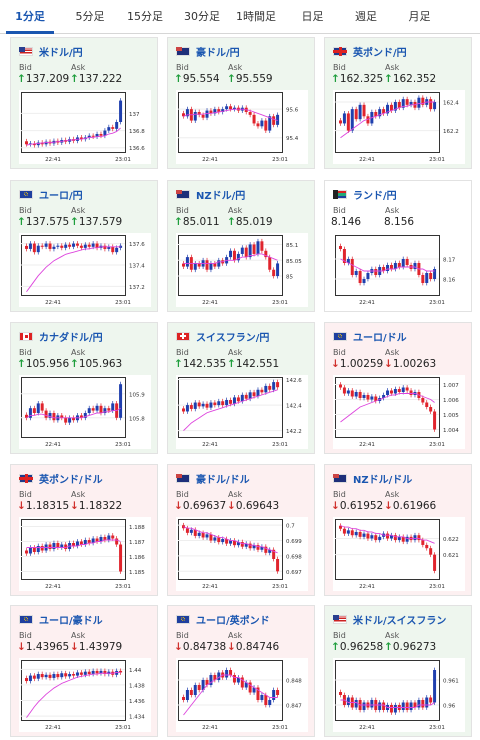  What do you see at coordinates (383, 506) in the screenshot?
I see `price-values: ↓0.61952 ↓0.61966` at bounding box center [383, 506].